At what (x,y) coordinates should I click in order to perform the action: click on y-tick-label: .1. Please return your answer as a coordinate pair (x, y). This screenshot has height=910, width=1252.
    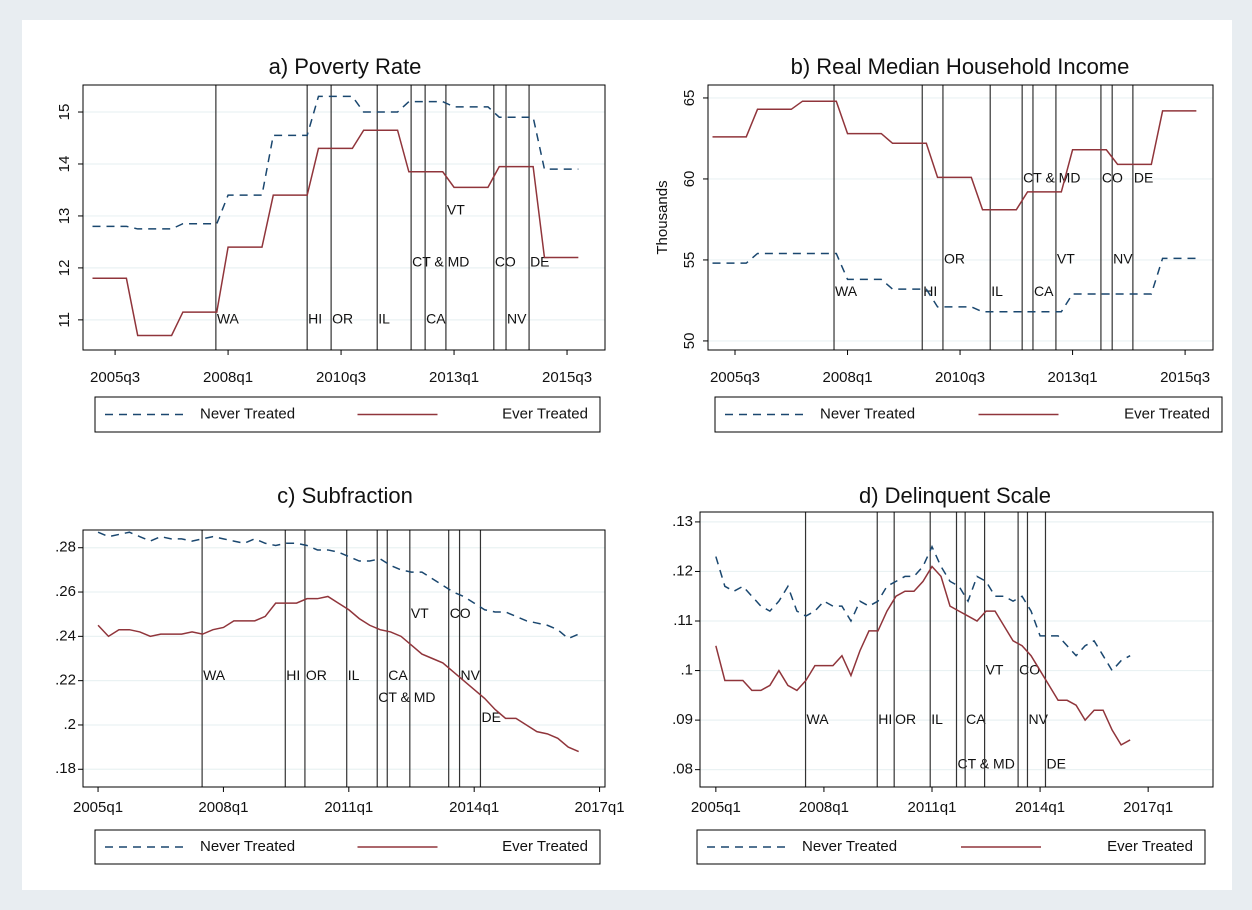
    Looking at the image, I should click on (686, 670).